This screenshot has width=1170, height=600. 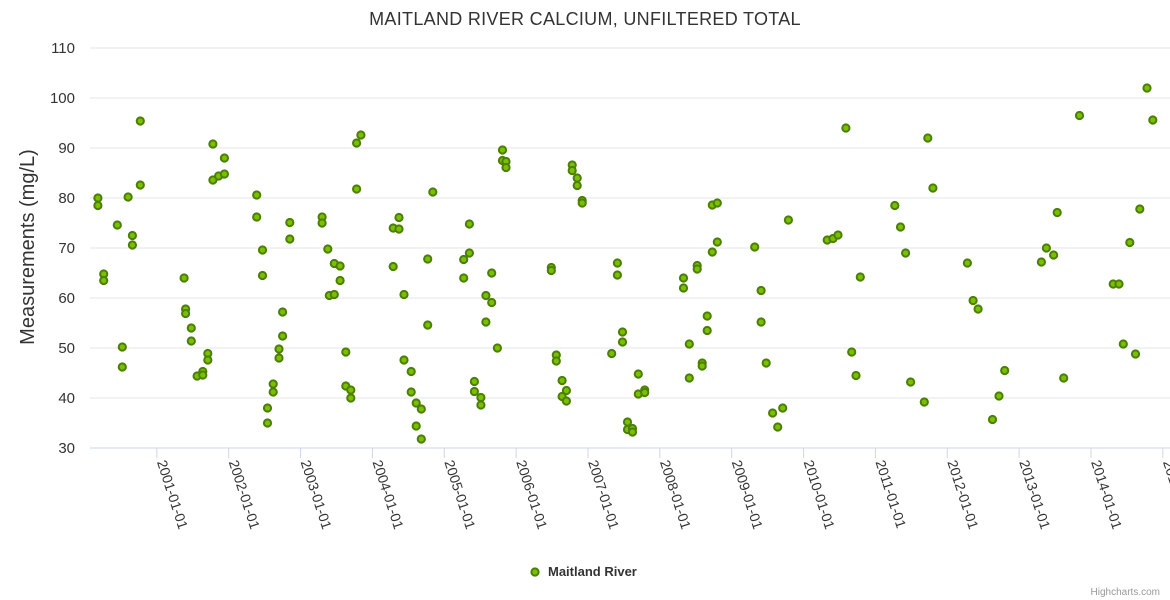 I want to click on legend-item: Maitland River, so click(x=583, y=571).